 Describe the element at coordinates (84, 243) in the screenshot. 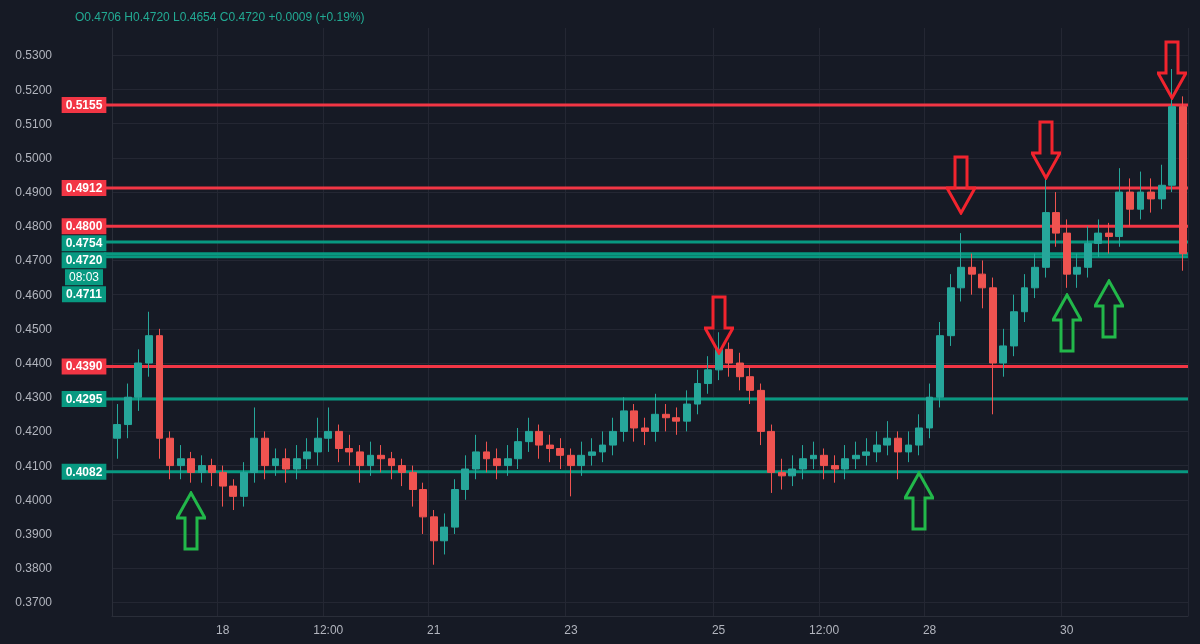

I see `ref-line-label: 0.4754` at that location.